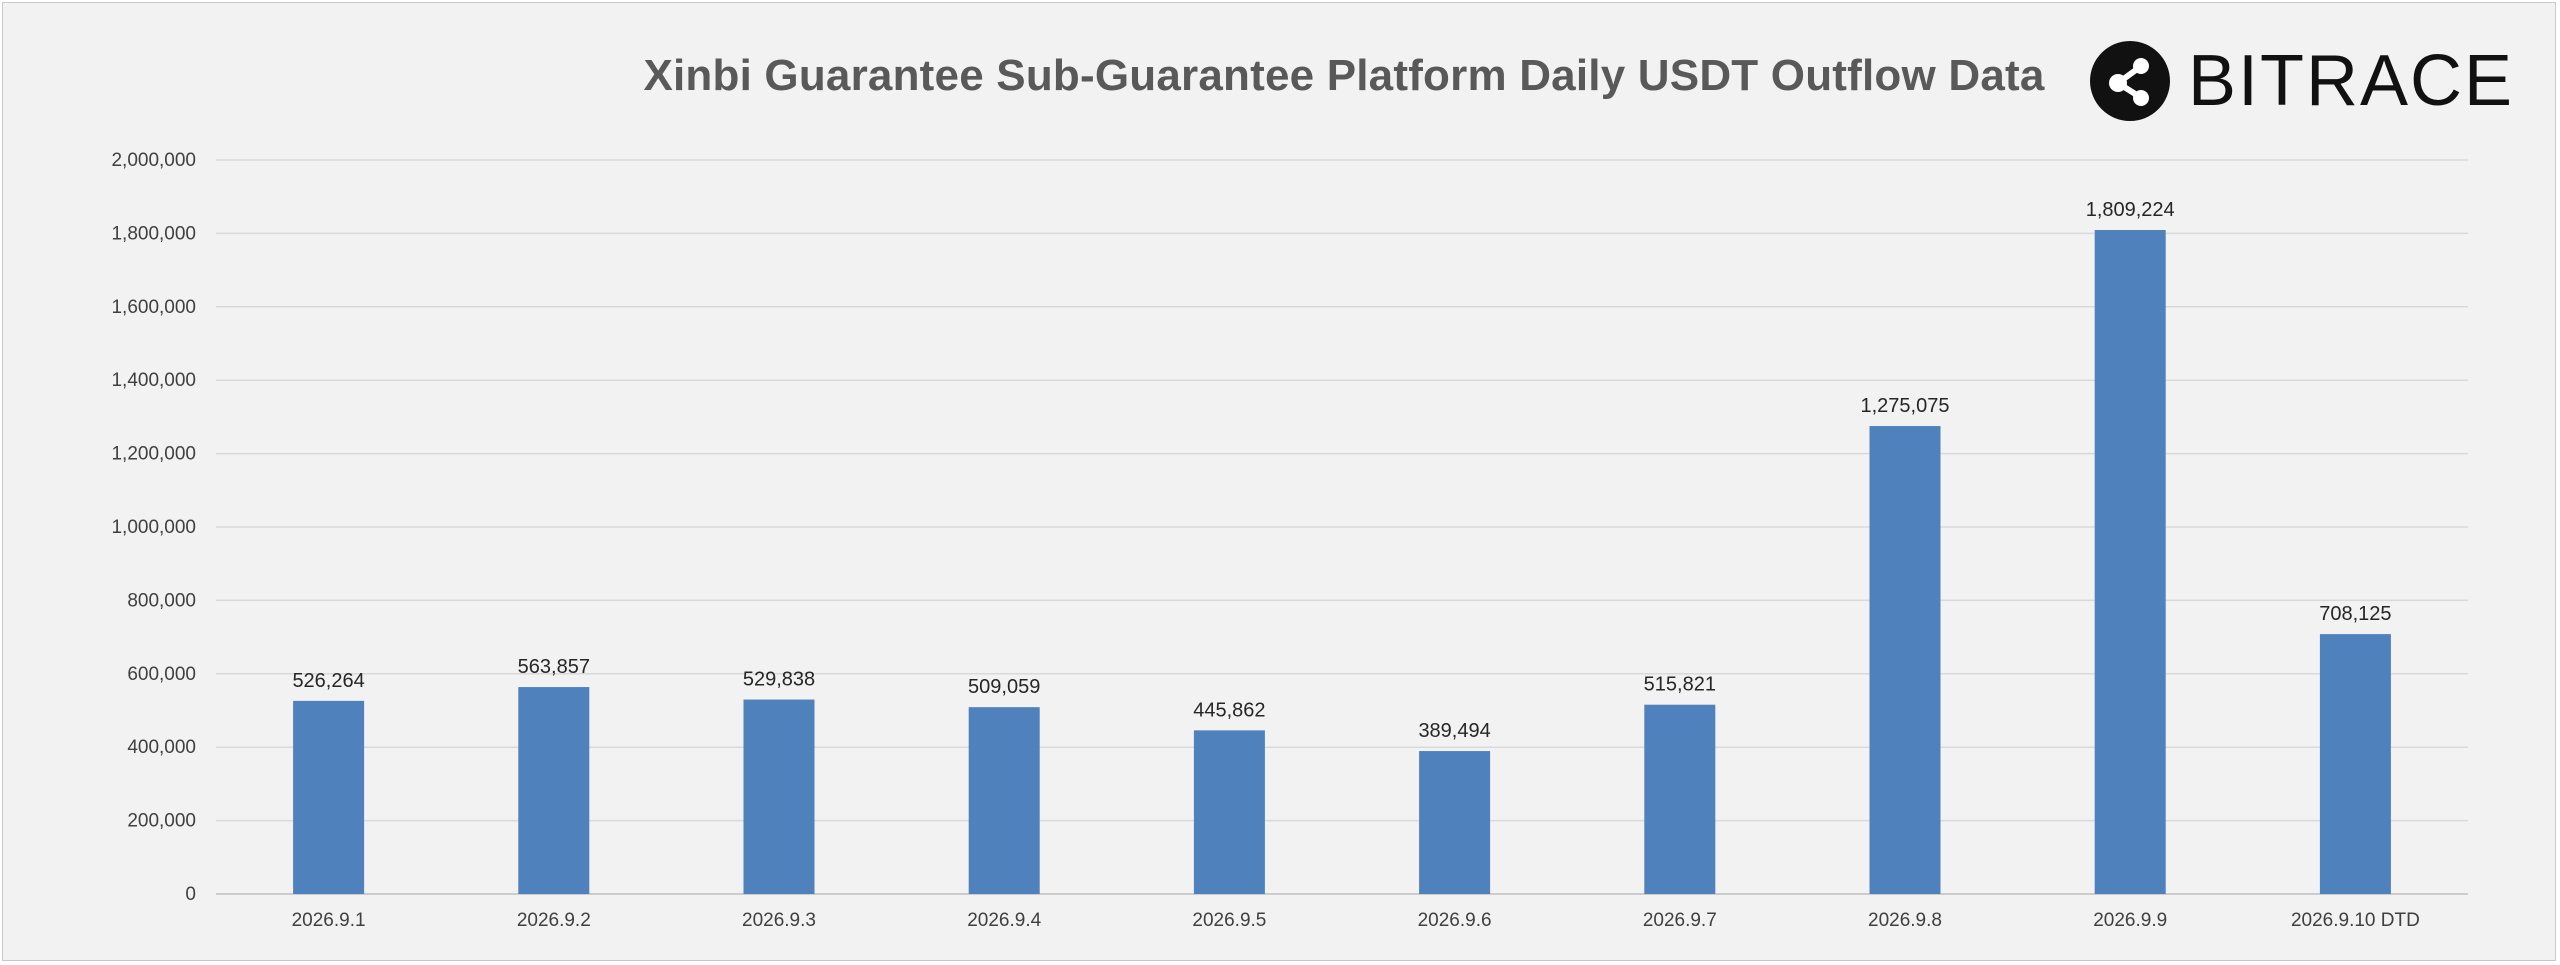 Image resolution: width=2560 pixels, height=965 pixels. I want to click on x-tick-label: 2026.9.7, so click(1680, 920).